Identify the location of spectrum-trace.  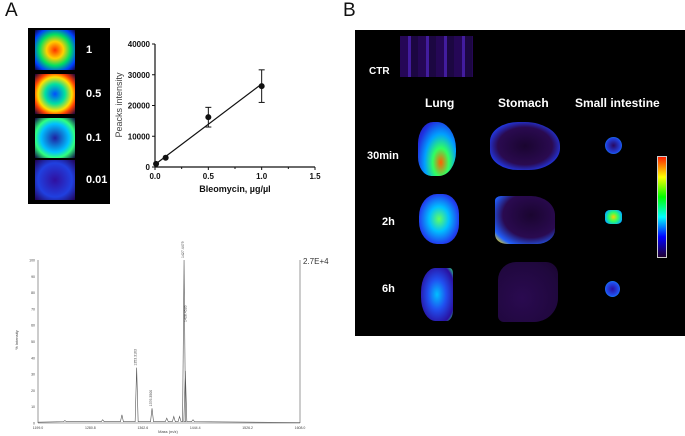
(169, 341).